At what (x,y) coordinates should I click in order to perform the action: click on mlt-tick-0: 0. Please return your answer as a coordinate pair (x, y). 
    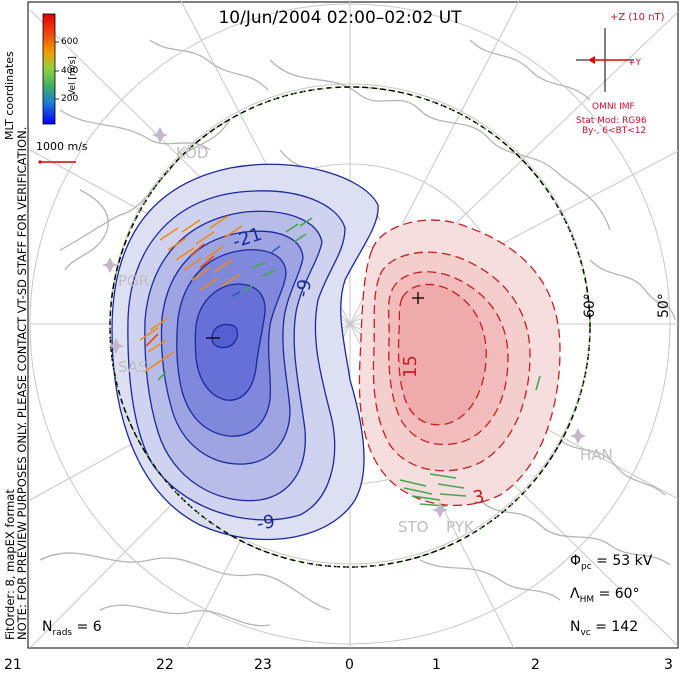
    Looking at the image, I should click on (349, 665).